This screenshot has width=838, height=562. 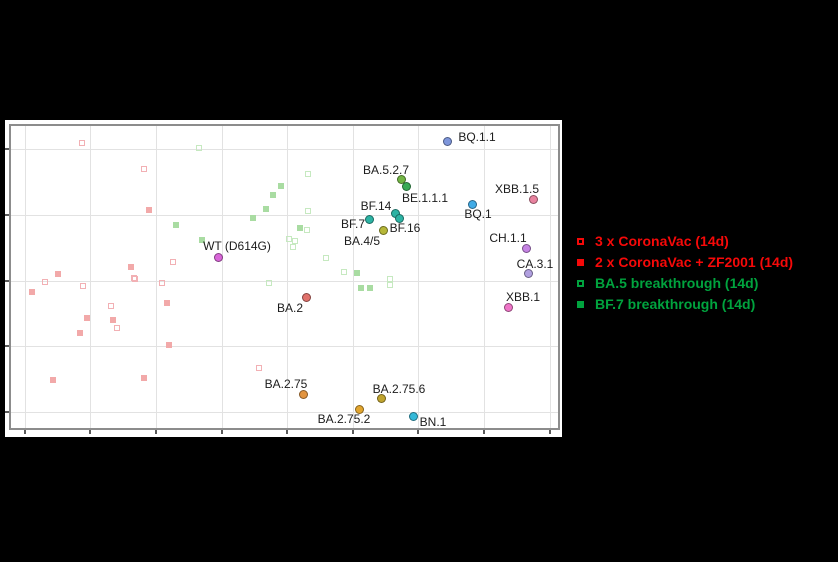 What do you see at coordinates (675, 304) in the screenshot?
I see `legend-label: BF.7 breakthrough (14d)` at bounding box center [675, 304].